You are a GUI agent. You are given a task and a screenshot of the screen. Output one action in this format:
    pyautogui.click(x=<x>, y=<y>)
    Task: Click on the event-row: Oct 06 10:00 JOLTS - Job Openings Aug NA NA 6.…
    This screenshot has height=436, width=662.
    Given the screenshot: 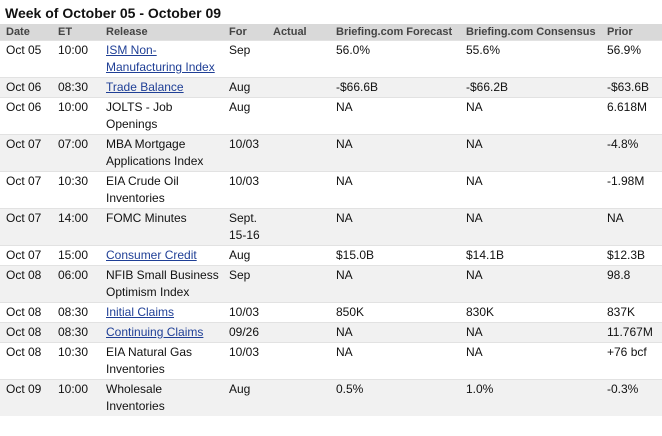 What is the action you would take?
    pyautogui.click(x=331, y=116)
    